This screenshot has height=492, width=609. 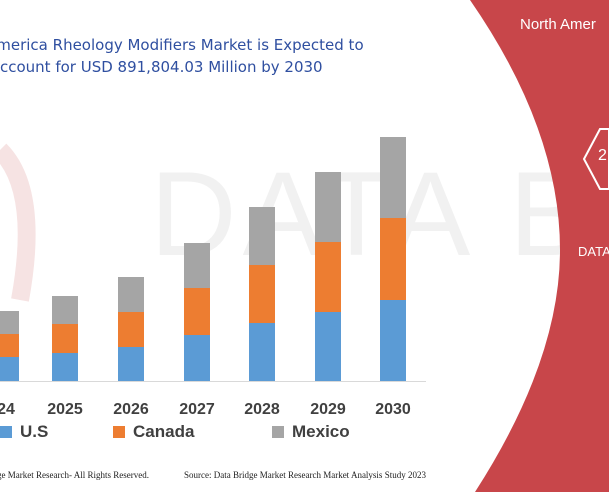 What do you see at coordinates (34, 431) in the screenshot?
I see `legend-label-us: U.S` at bounding box center [34, 431].